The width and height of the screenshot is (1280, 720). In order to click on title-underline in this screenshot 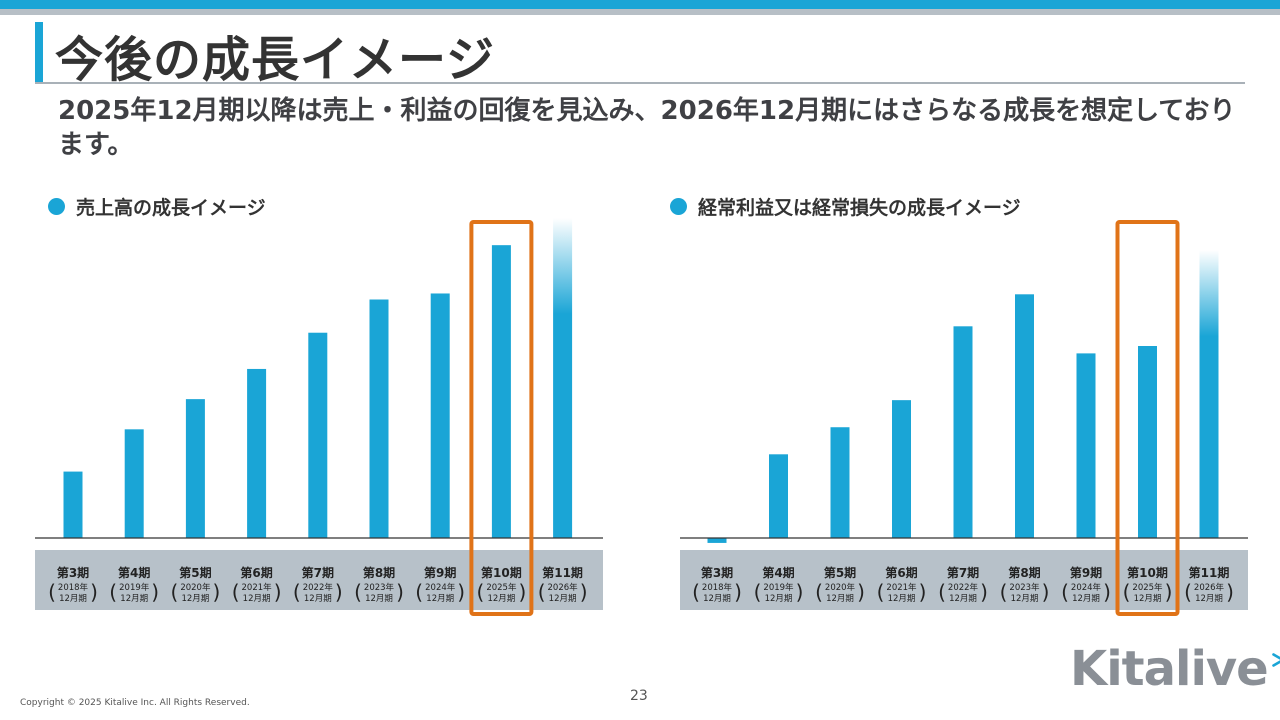, I will do `click(640, 83)`.